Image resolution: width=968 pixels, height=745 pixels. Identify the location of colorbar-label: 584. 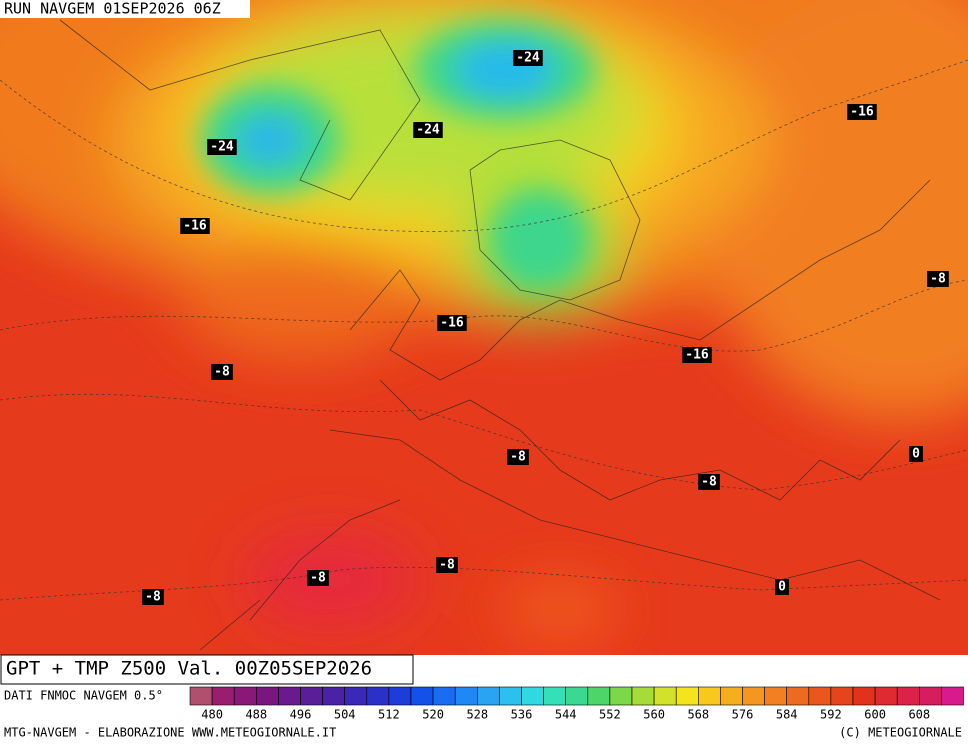
(787, 715).